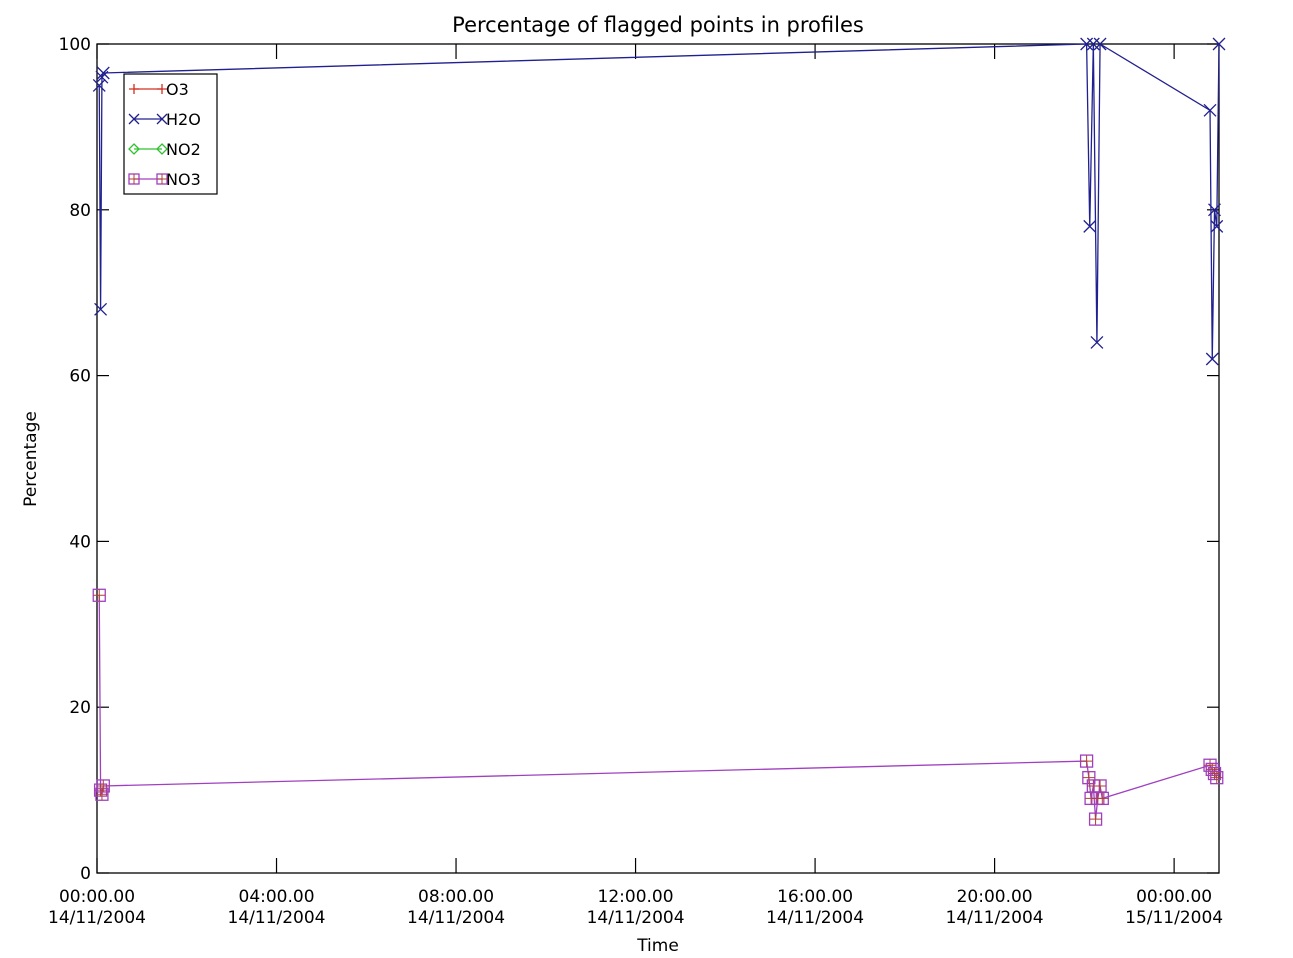 The height and width of the screenshot is (958, 1293). What do you see at coordinates (183, 149) in the screenshot?
I see `legend-label: NO2` at bounding box center [183, 149].